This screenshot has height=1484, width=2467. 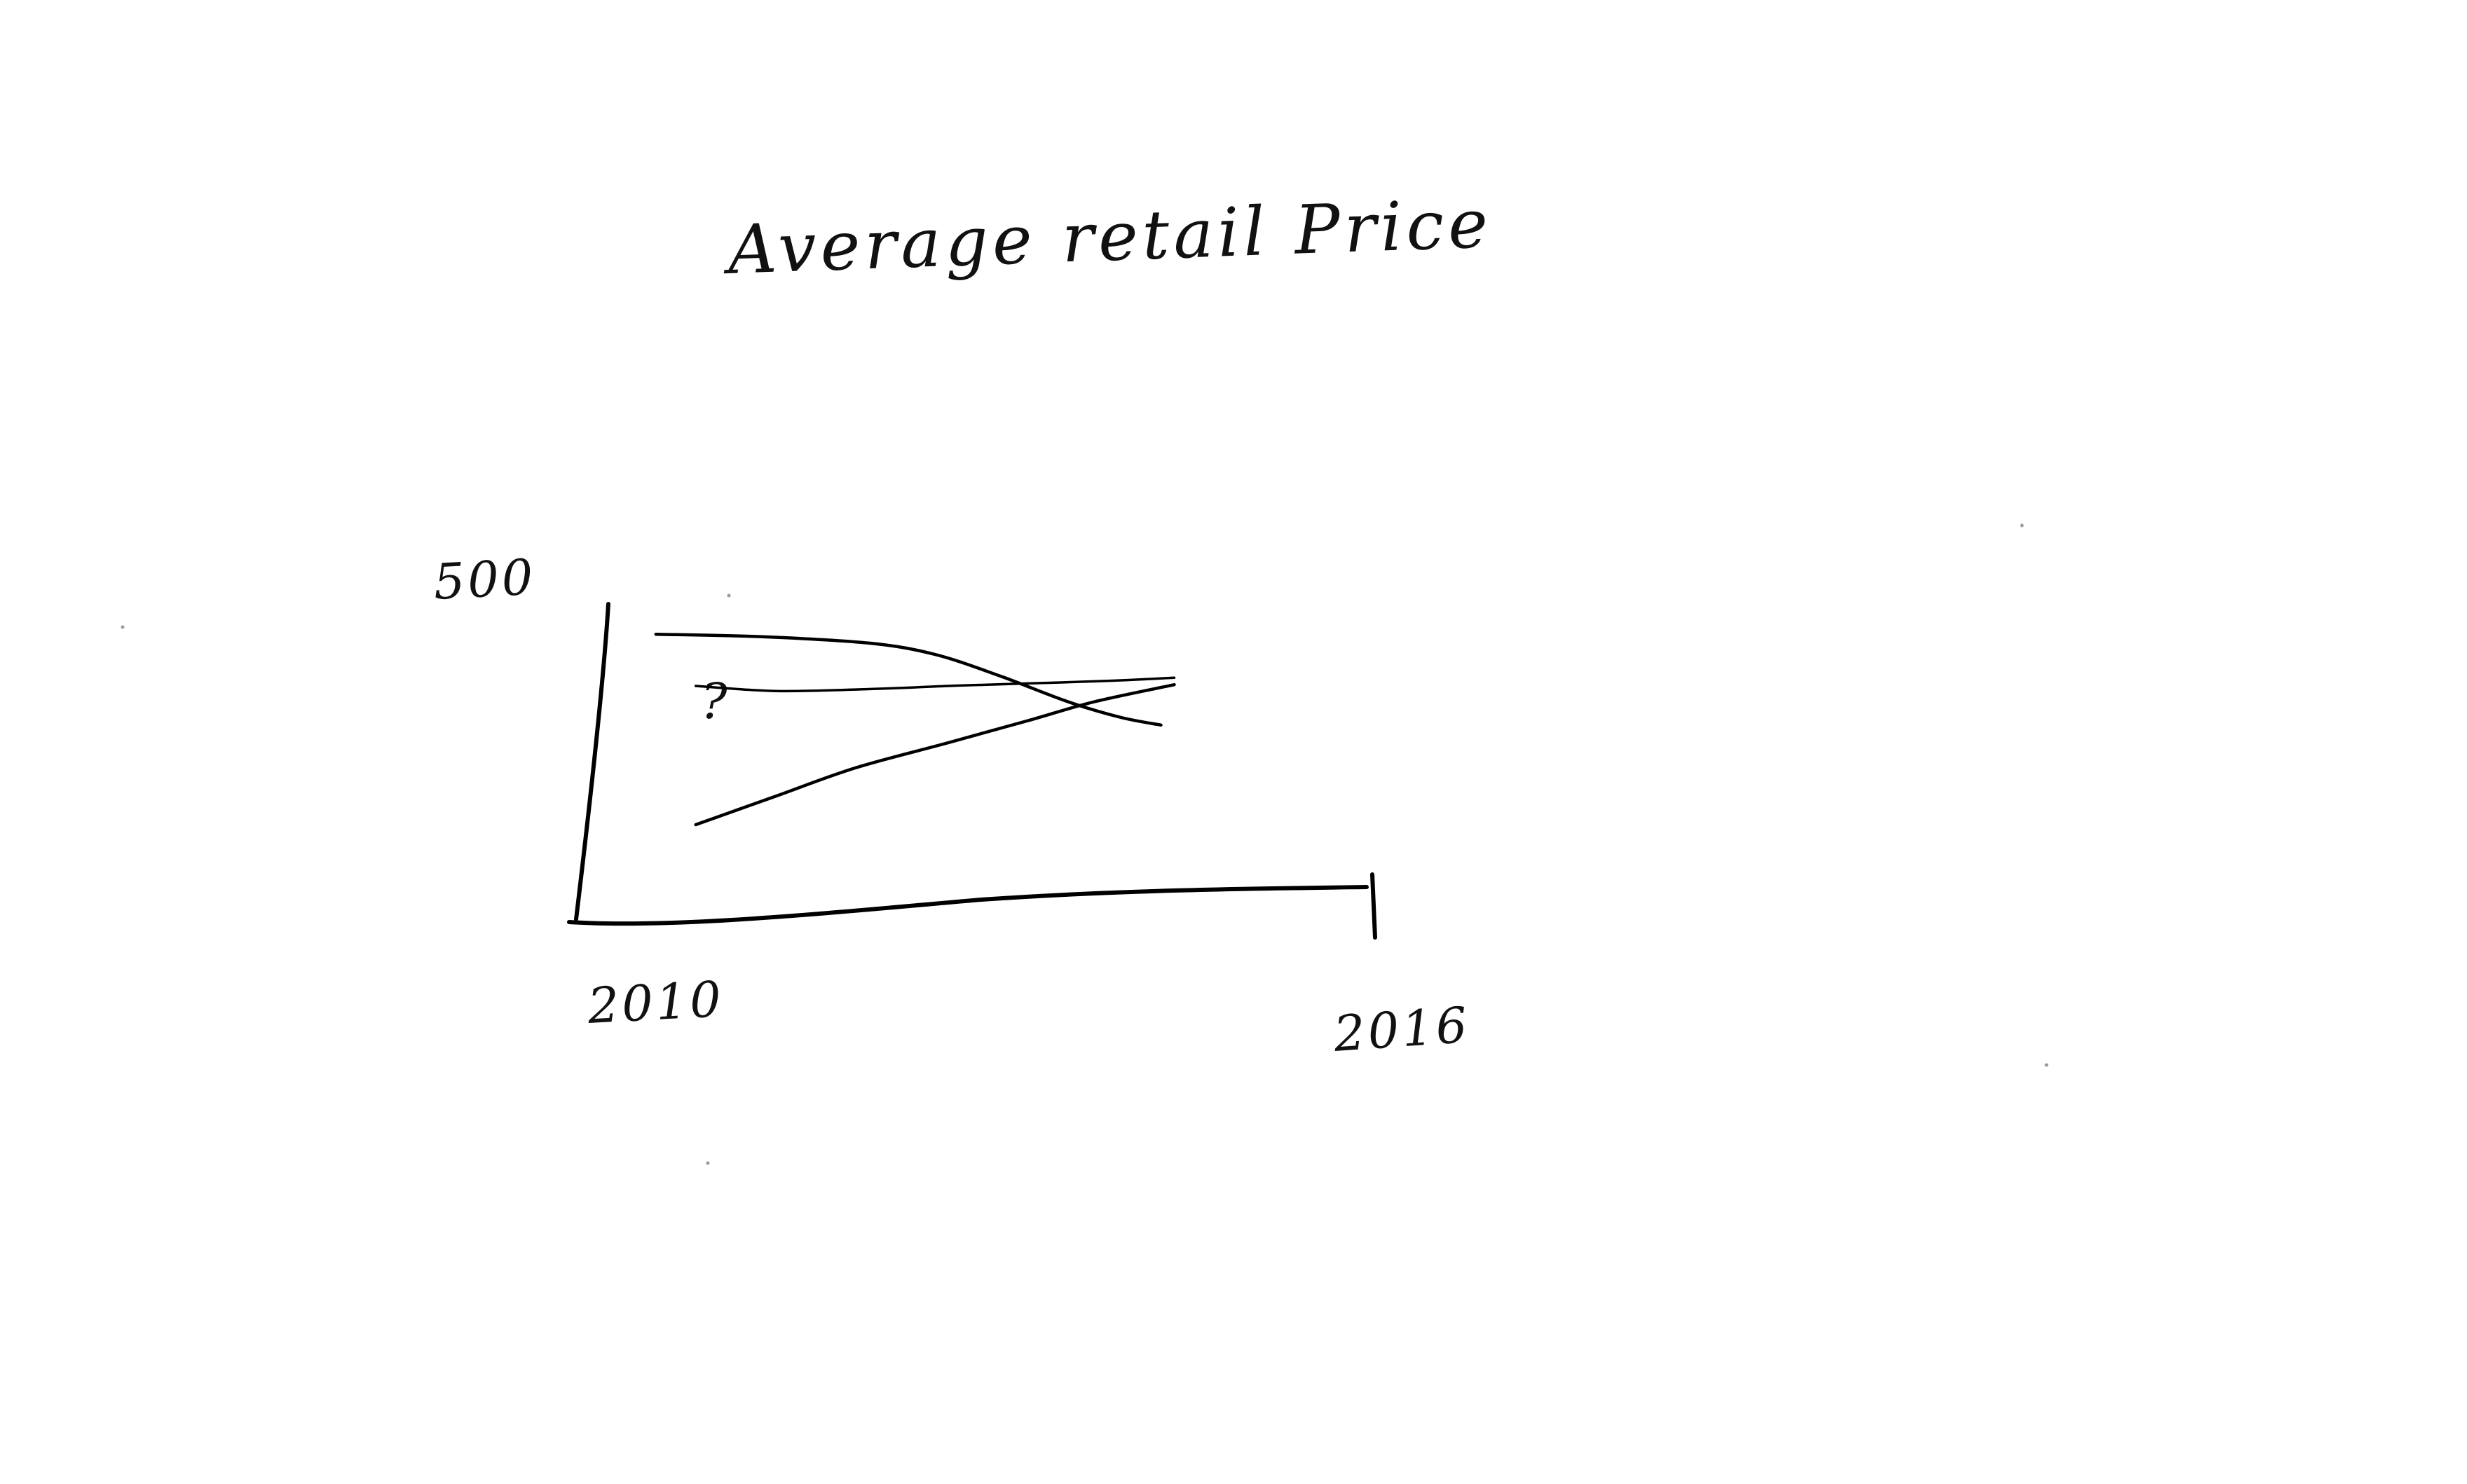 I want to click on series-layer, so click(x=915, y=729).